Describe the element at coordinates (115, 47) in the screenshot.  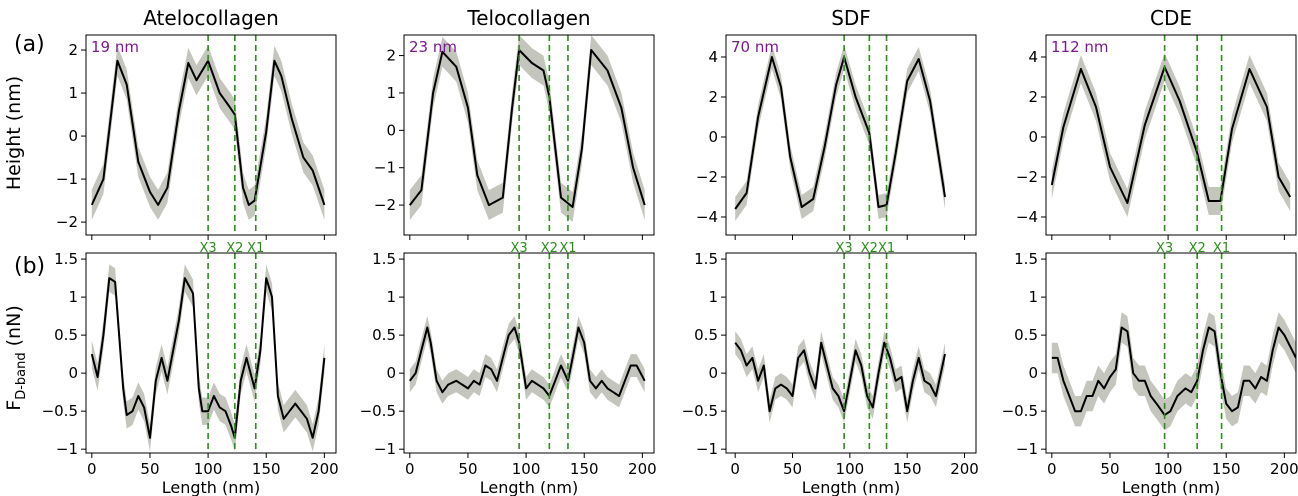
I see `period-label: 19 nm` at that location.